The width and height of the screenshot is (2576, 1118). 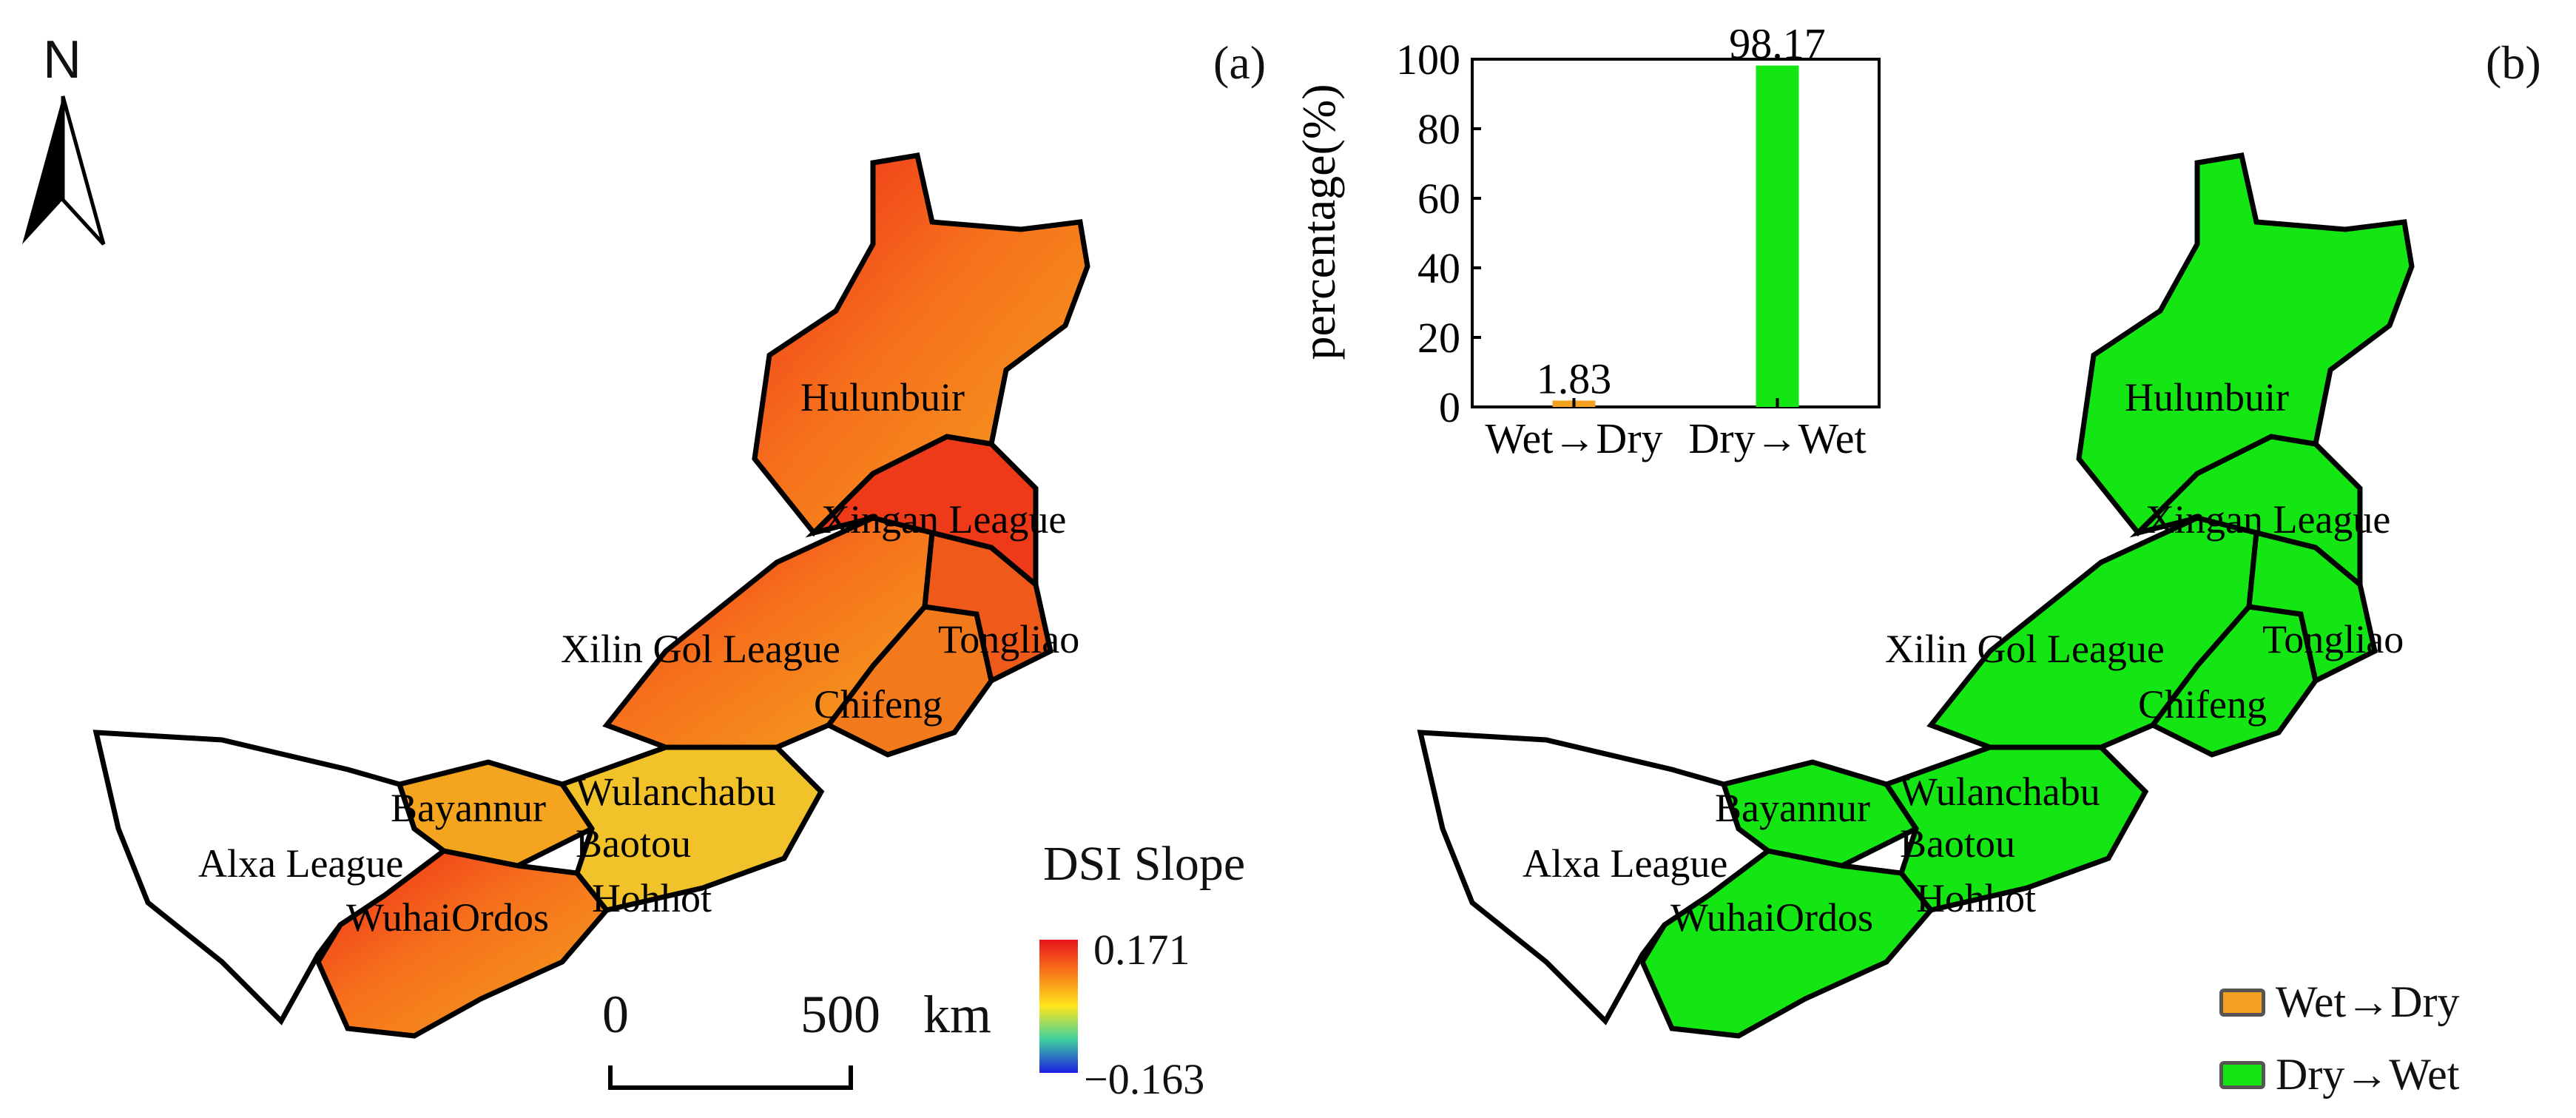 I want to click on chart-category-label: Wet→Dry, so click(x=1573, y=438).